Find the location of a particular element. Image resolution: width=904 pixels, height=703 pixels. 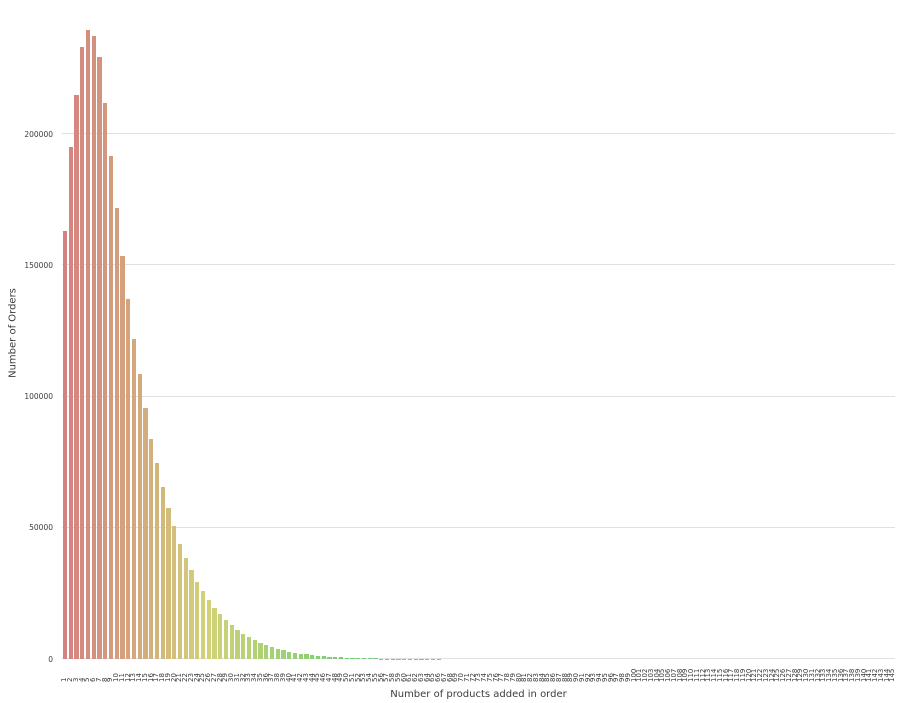

x-axis-label: Number of products added in order is located at coordinates (478, 694).